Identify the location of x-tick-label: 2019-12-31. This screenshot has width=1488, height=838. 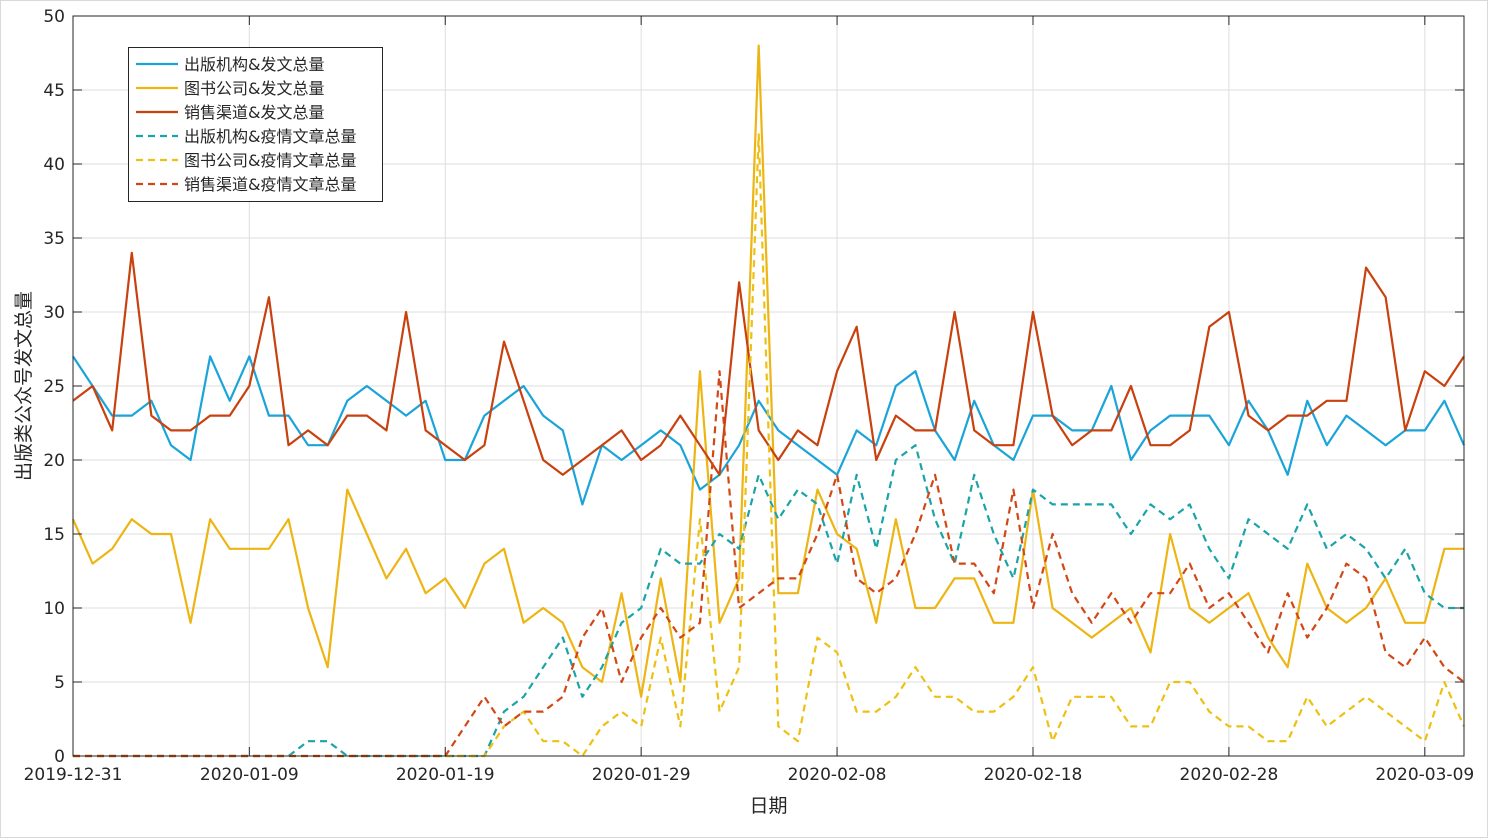
(73, 775).